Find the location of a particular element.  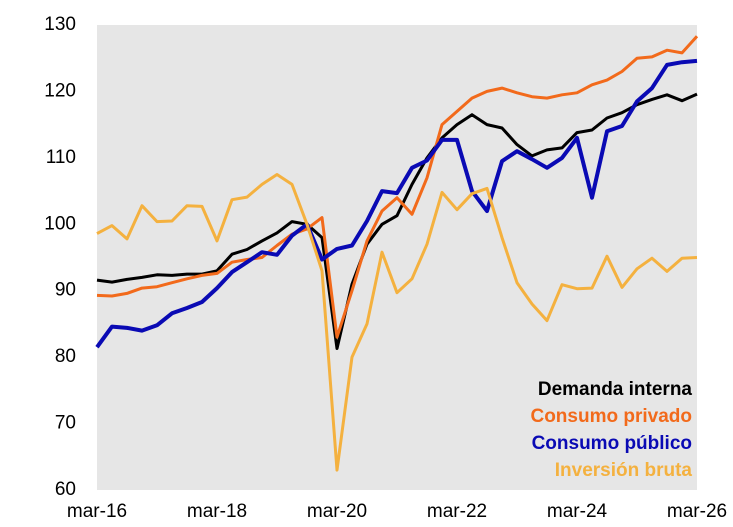

x-tick-label: mar-16 is located at coordinates (97, 511).